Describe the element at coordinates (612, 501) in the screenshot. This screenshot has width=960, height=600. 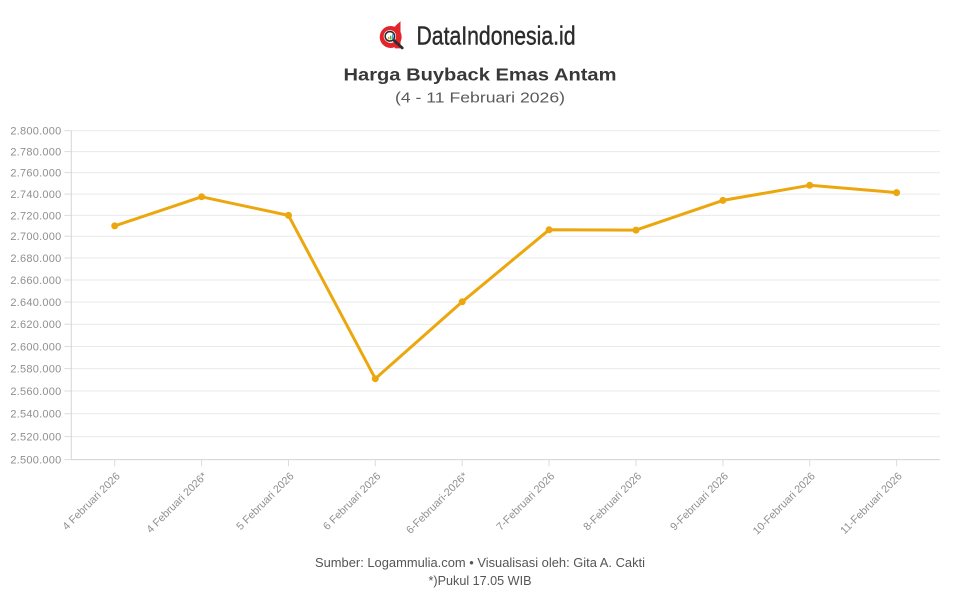
I see `svg-text: 8-Februari 2026` at that location.